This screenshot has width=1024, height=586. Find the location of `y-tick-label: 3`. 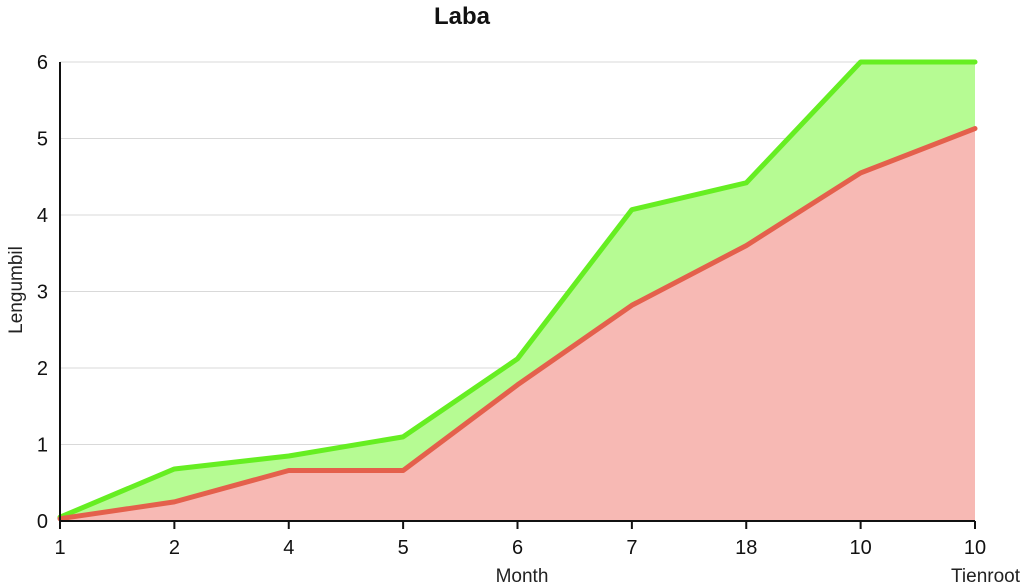

y-tick-label: 3 is located at coordinates (42, 293).